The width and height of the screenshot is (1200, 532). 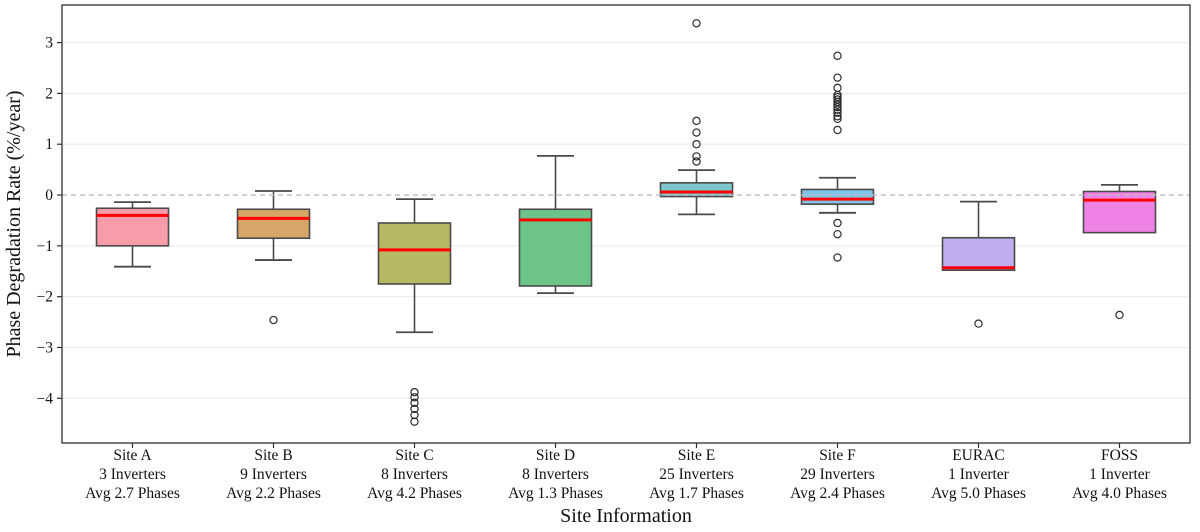 I want to click on y-tick-label: −1, so click(x=45, y=246).